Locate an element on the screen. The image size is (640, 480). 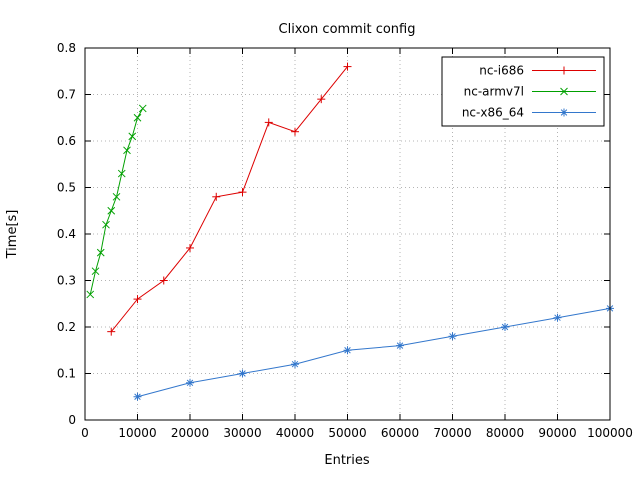
x-tick-label: 70000 is located at coordinates (452, 433).